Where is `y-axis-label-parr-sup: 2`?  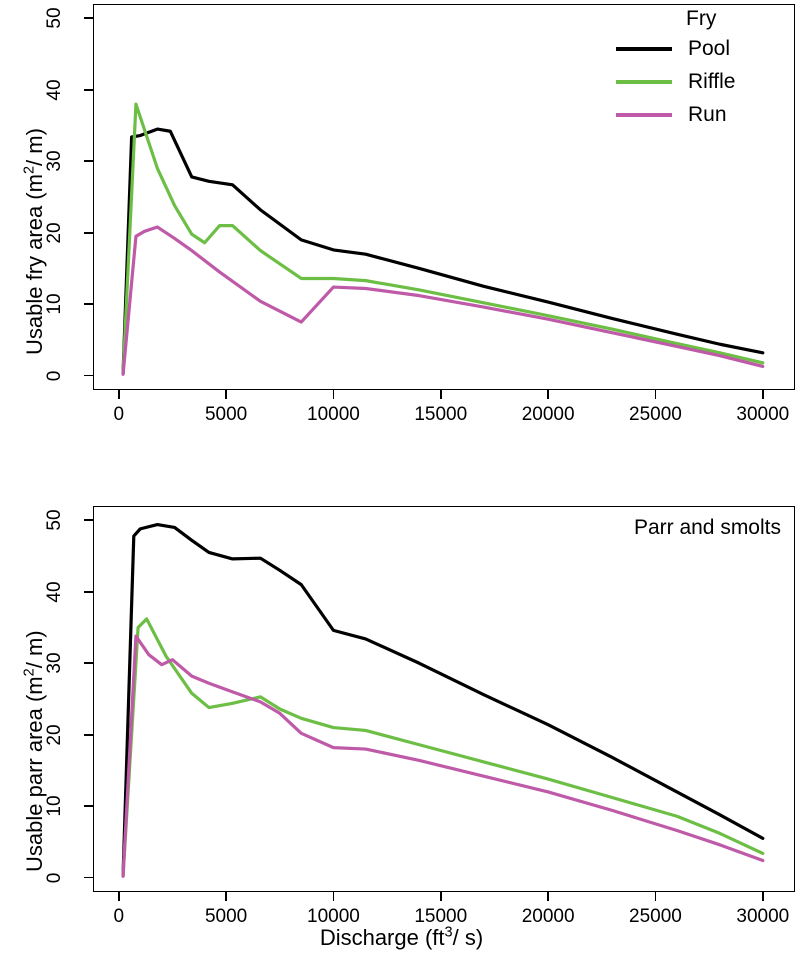 y-axis-label-parr-sup: 2 is located at coordinates (29, 672).